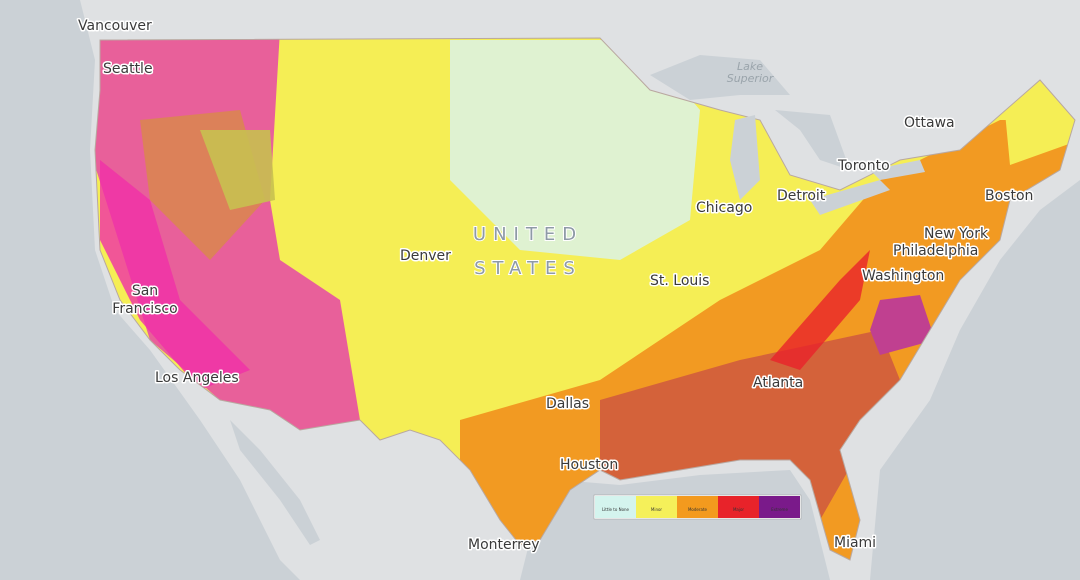  Describe the element at coordinates (897, 170) in the screenshot. I see `lake-ontario` at that location.